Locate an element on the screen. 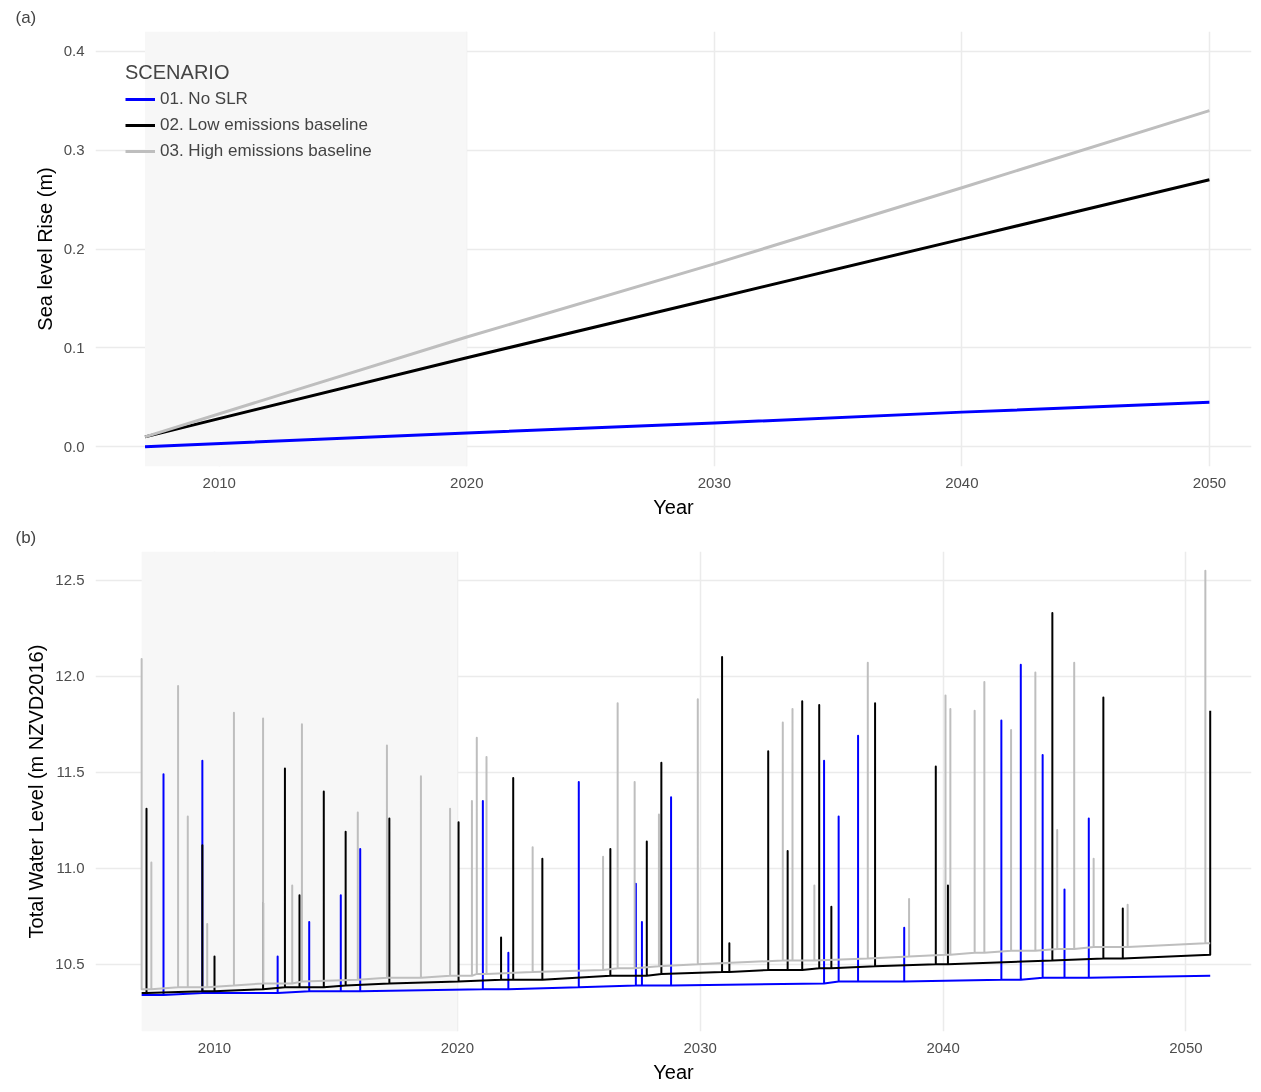 This screenshot has height=1092, width=1261. y-tick-label: 0.0 is located at coordinates (74, 446).